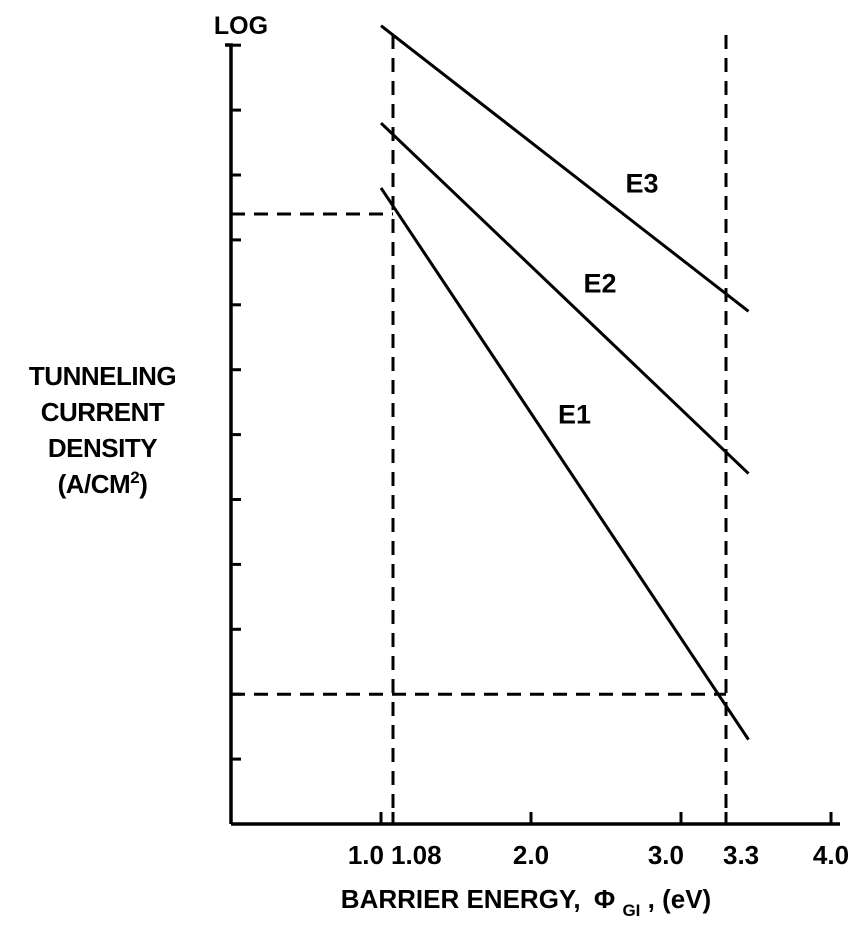  I want to click on y-axis-label-unit: (A/CM2), so click(102, 484).